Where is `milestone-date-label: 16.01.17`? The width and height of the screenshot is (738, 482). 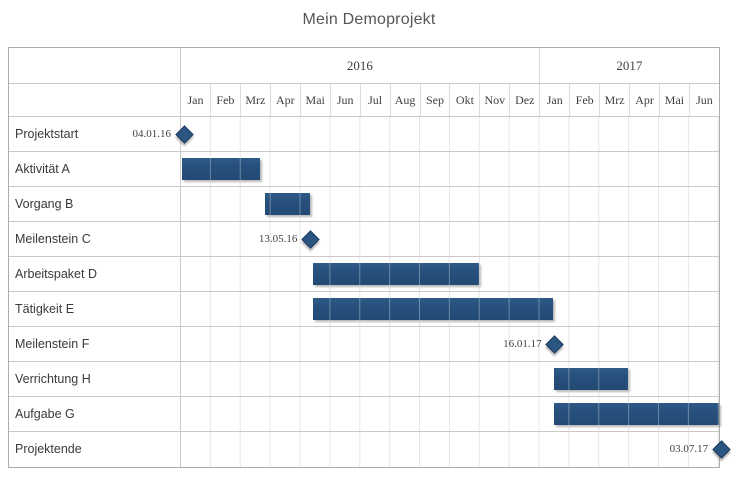
milestone-date-label: 16.01.17 is located at coordinates (522, 344).